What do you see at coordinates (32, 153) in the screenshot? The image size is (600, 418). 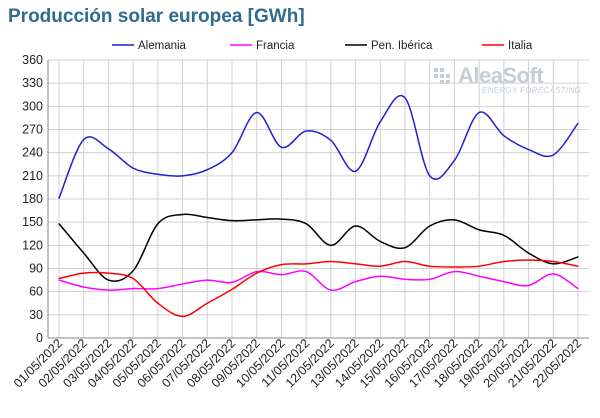 I see `y-tick-label: 240` at bounding box center [32, 153].